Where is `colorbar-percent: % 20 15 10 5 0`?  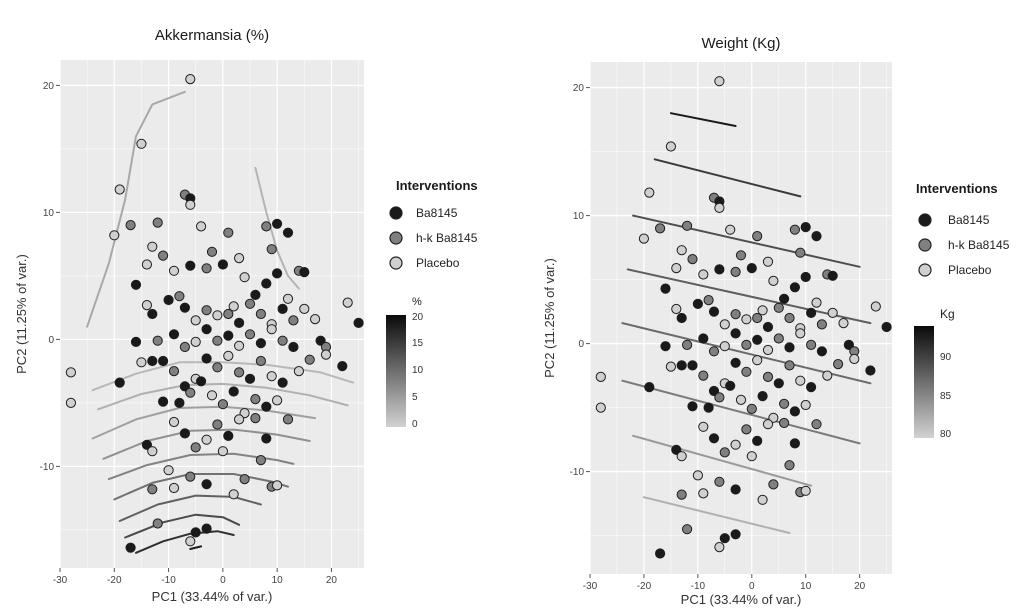
colorbar-percent: % 20 15 10 5 0 is located at coordinates (405, 363).